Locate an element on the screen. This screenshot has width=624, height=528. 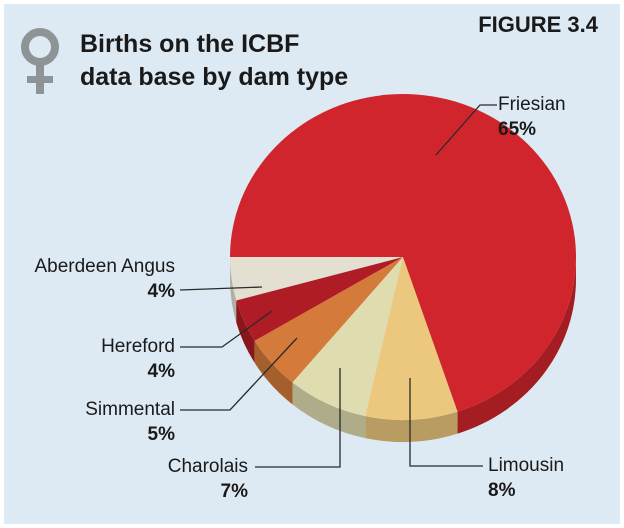
chart-title: data base by dam type is located at coordinates (214, 77).